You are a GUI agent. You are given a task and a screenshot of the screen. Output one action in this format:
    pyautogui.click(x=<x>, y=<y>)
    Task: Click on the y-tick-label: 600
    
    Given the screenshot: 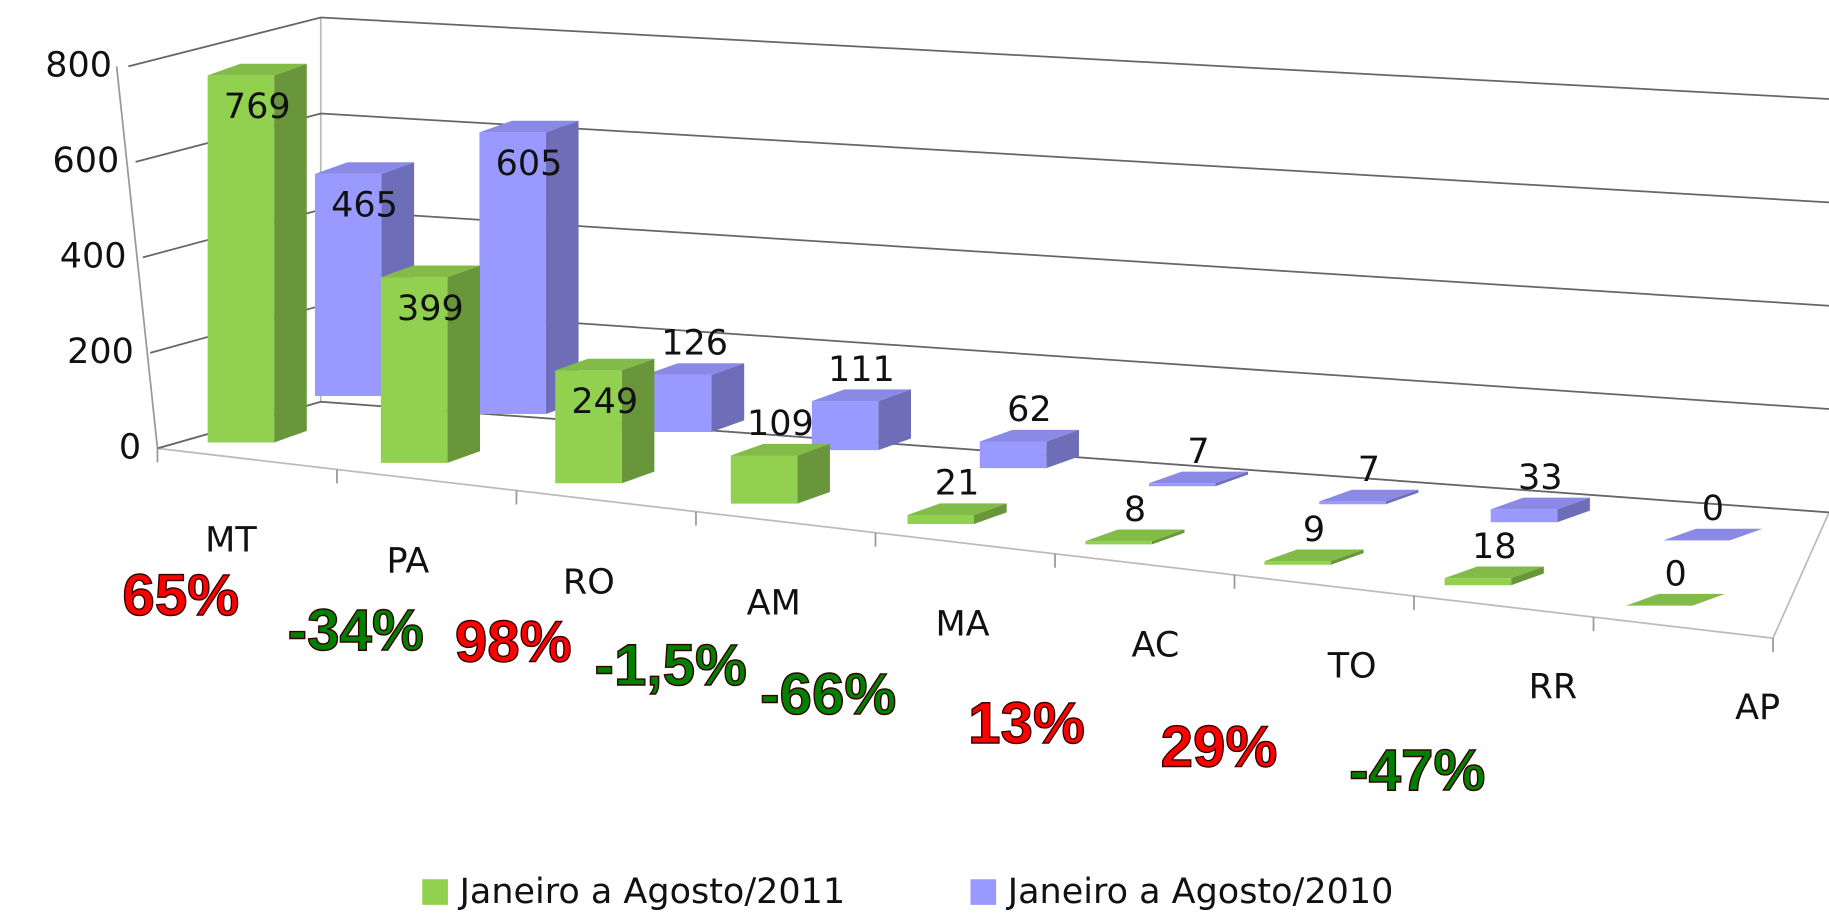 What is the action you would take?
    pyautogui.click(x=85, y=161)
    